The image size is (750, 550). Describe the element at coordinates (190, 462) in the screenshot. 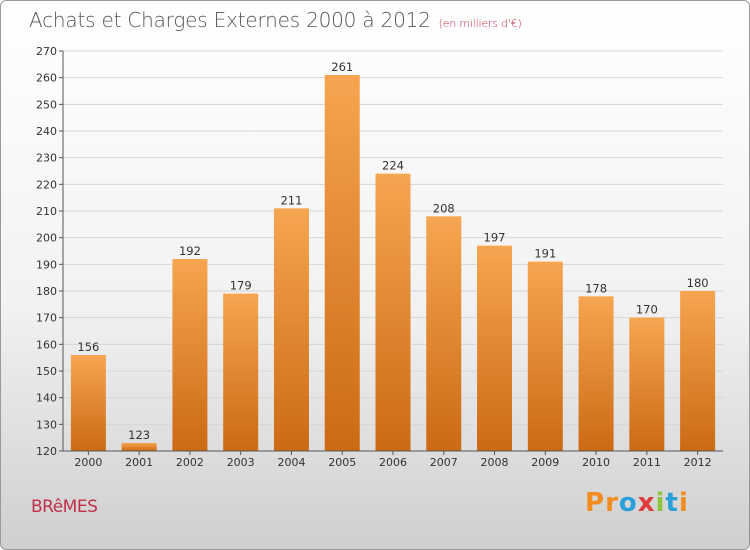

I see `x-tick-label: 2002` at that location.